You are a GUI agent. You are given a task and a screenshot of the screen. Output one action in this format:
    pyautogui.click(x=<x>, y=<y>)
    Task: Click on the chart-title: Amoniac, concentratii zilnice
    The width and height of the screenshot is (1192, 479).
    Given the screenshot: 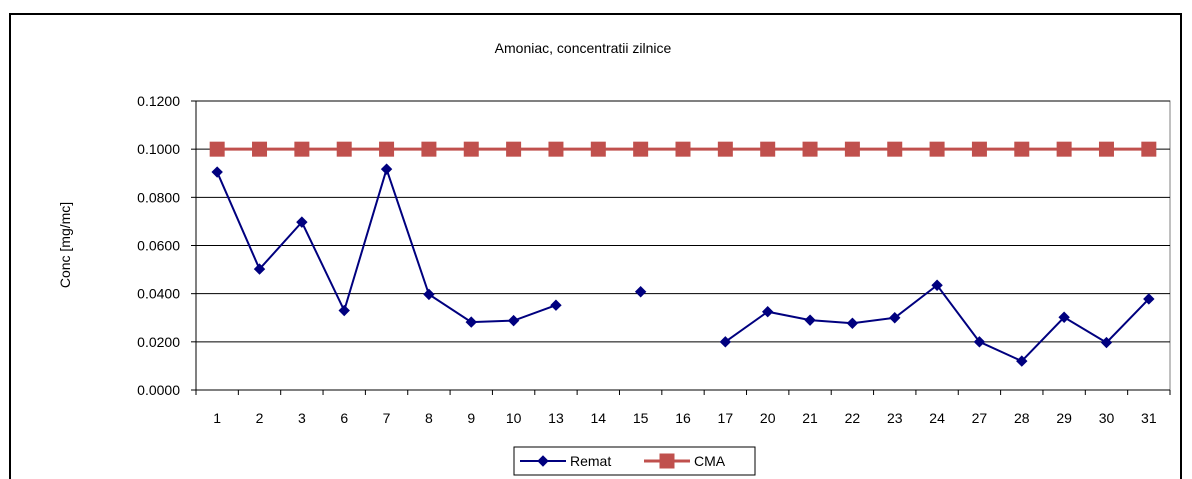 What is the action you would take?
    pyautogui.click(x=583, y=48)
    